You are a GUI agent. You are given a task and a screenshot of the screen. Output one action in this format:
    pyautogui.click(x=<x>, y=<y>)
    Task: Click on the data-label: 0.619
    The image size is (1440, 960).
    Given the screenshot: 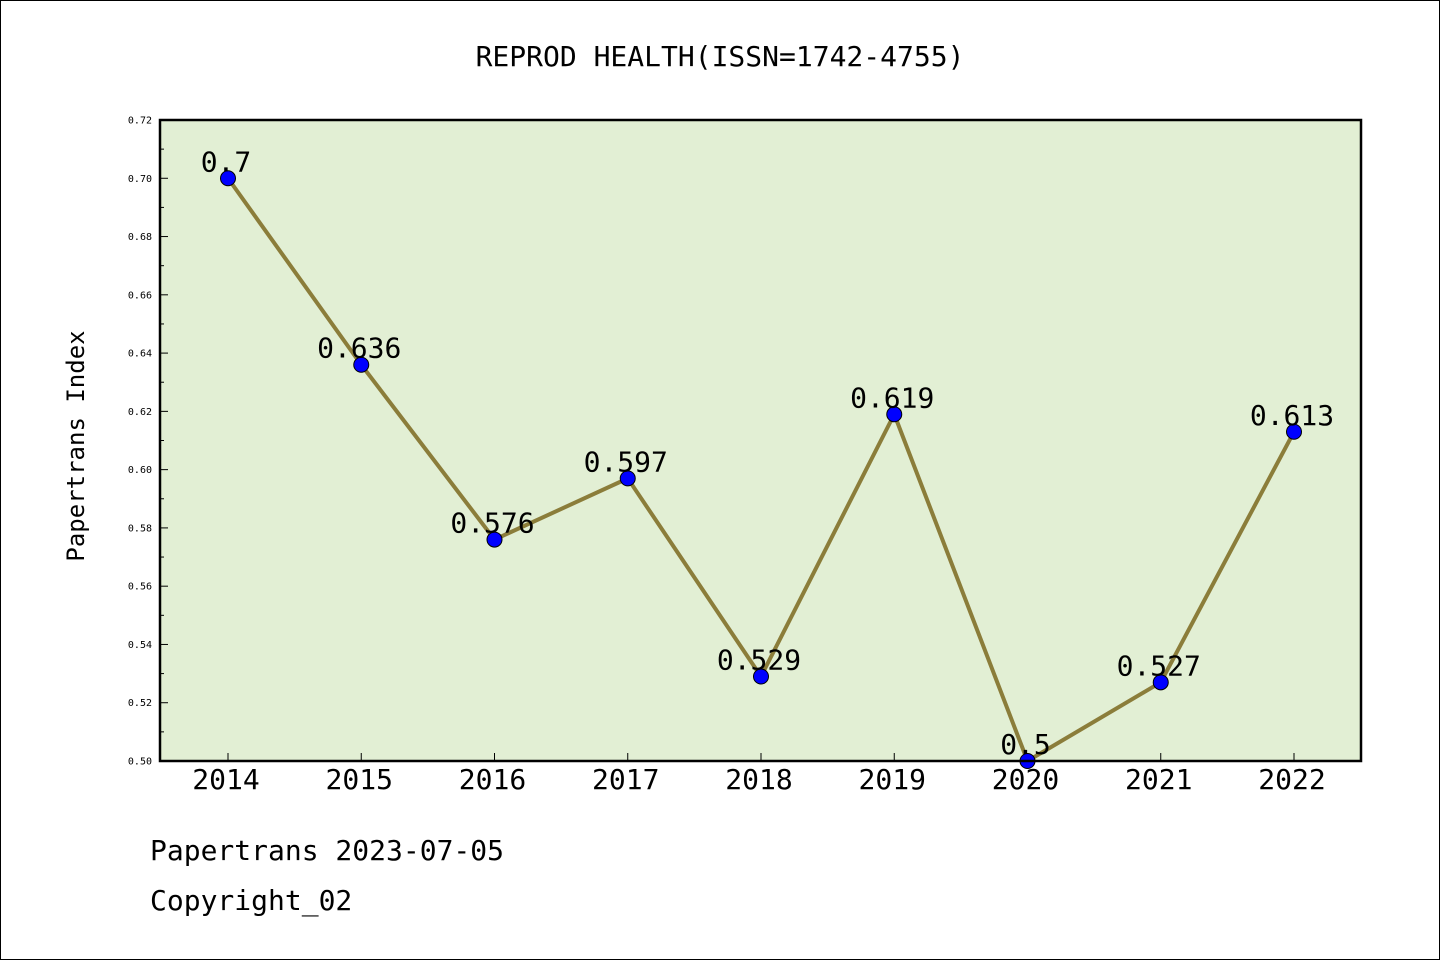 What is the action you would take?
    pyautogui.click(x=892, y=397)
    